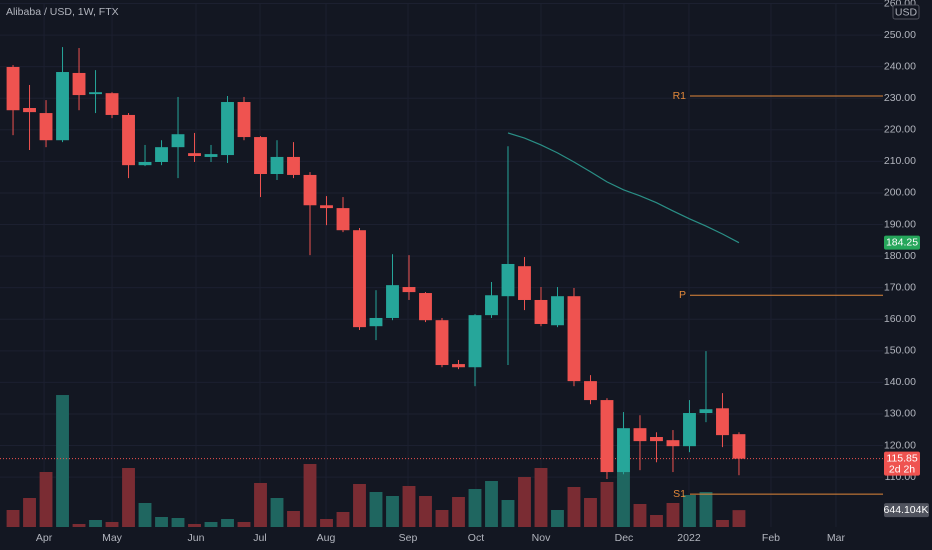 Image resolution: width=932 pixels, height=550 pixels. I want to click on pivot-label: R1, so click(680, 96).